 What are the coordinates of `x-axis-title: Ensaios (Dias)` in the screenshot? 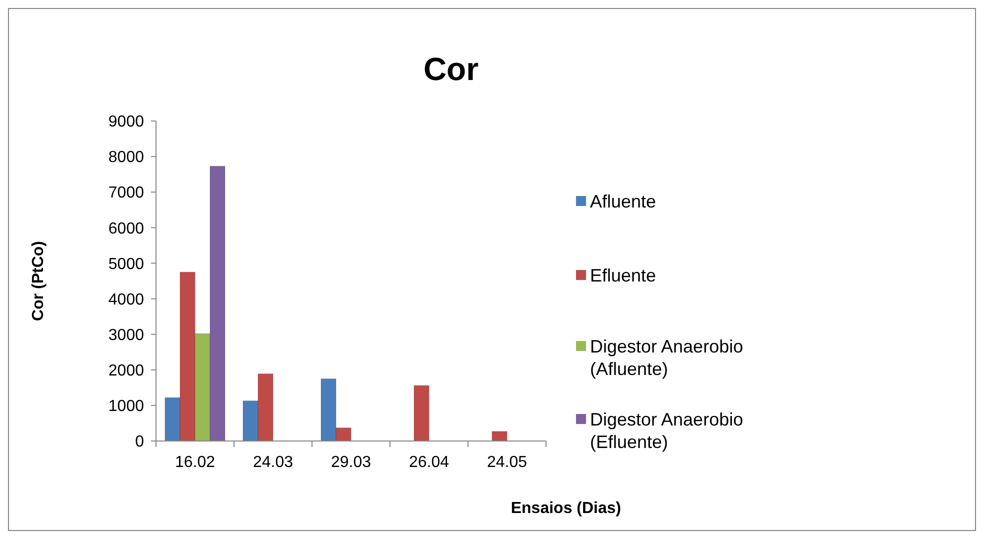 It's located at (566, 508).